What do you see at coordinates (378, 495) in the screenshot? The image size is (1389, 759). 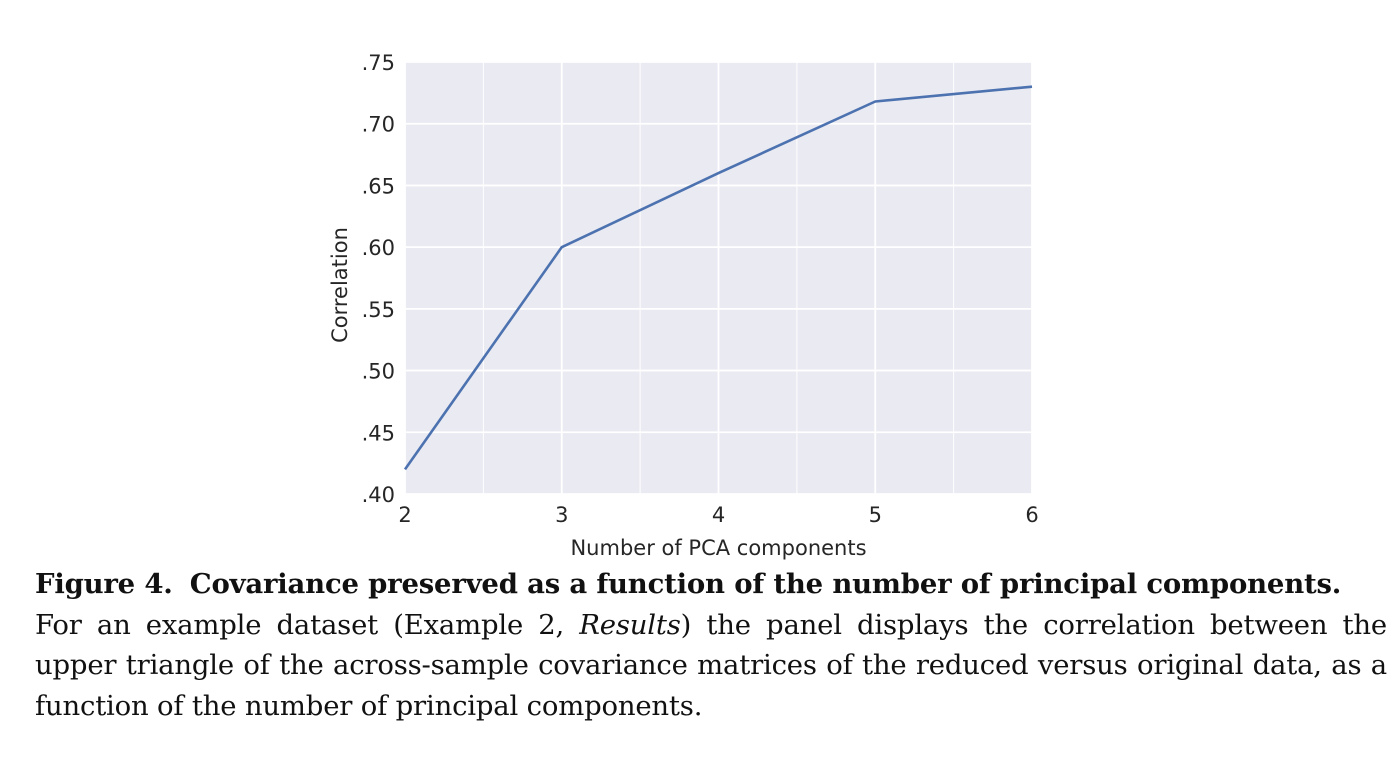 I see `y-tick-label: .40` at bounding box center [378, 495].